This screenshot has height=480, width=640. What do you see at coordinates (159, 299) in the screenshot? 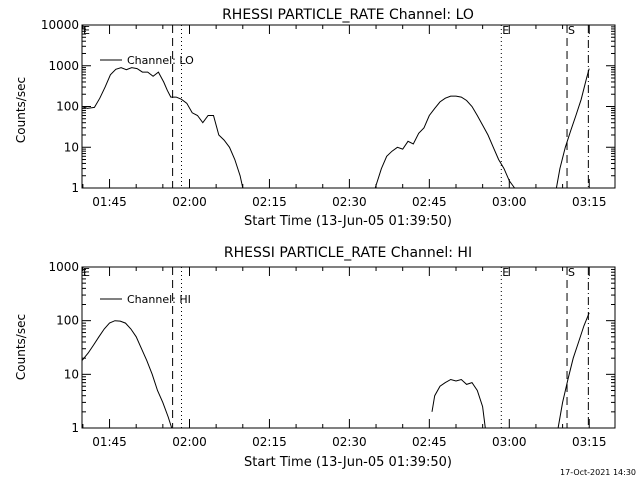
I see `legend-label: Channel: HI` at bounding box center [159, 299].